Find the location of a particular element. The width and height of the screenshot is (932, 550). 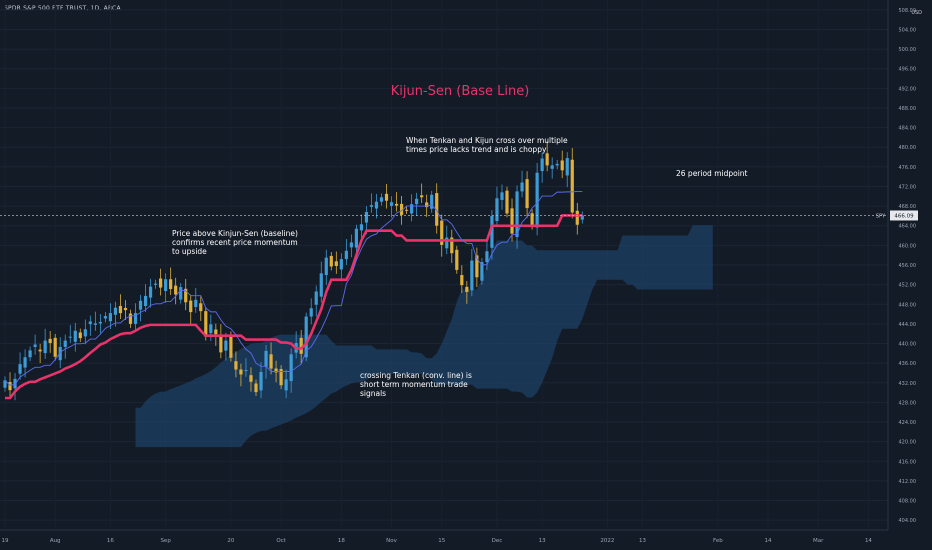

x-tick-label: 14 is located at coordinates (868, 541).